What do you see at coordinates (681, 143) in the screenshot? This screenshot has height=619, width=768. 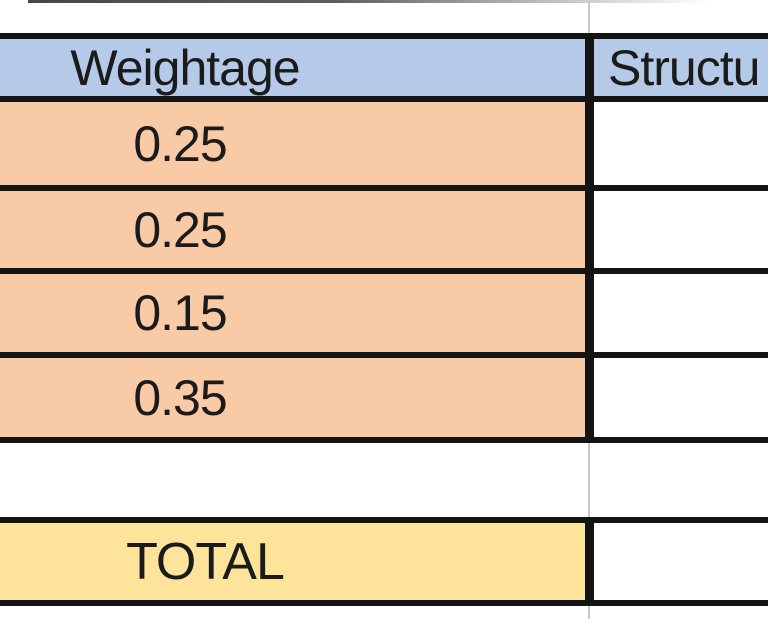 I see `structure-cell-row1` at bounding box center [681, 143].